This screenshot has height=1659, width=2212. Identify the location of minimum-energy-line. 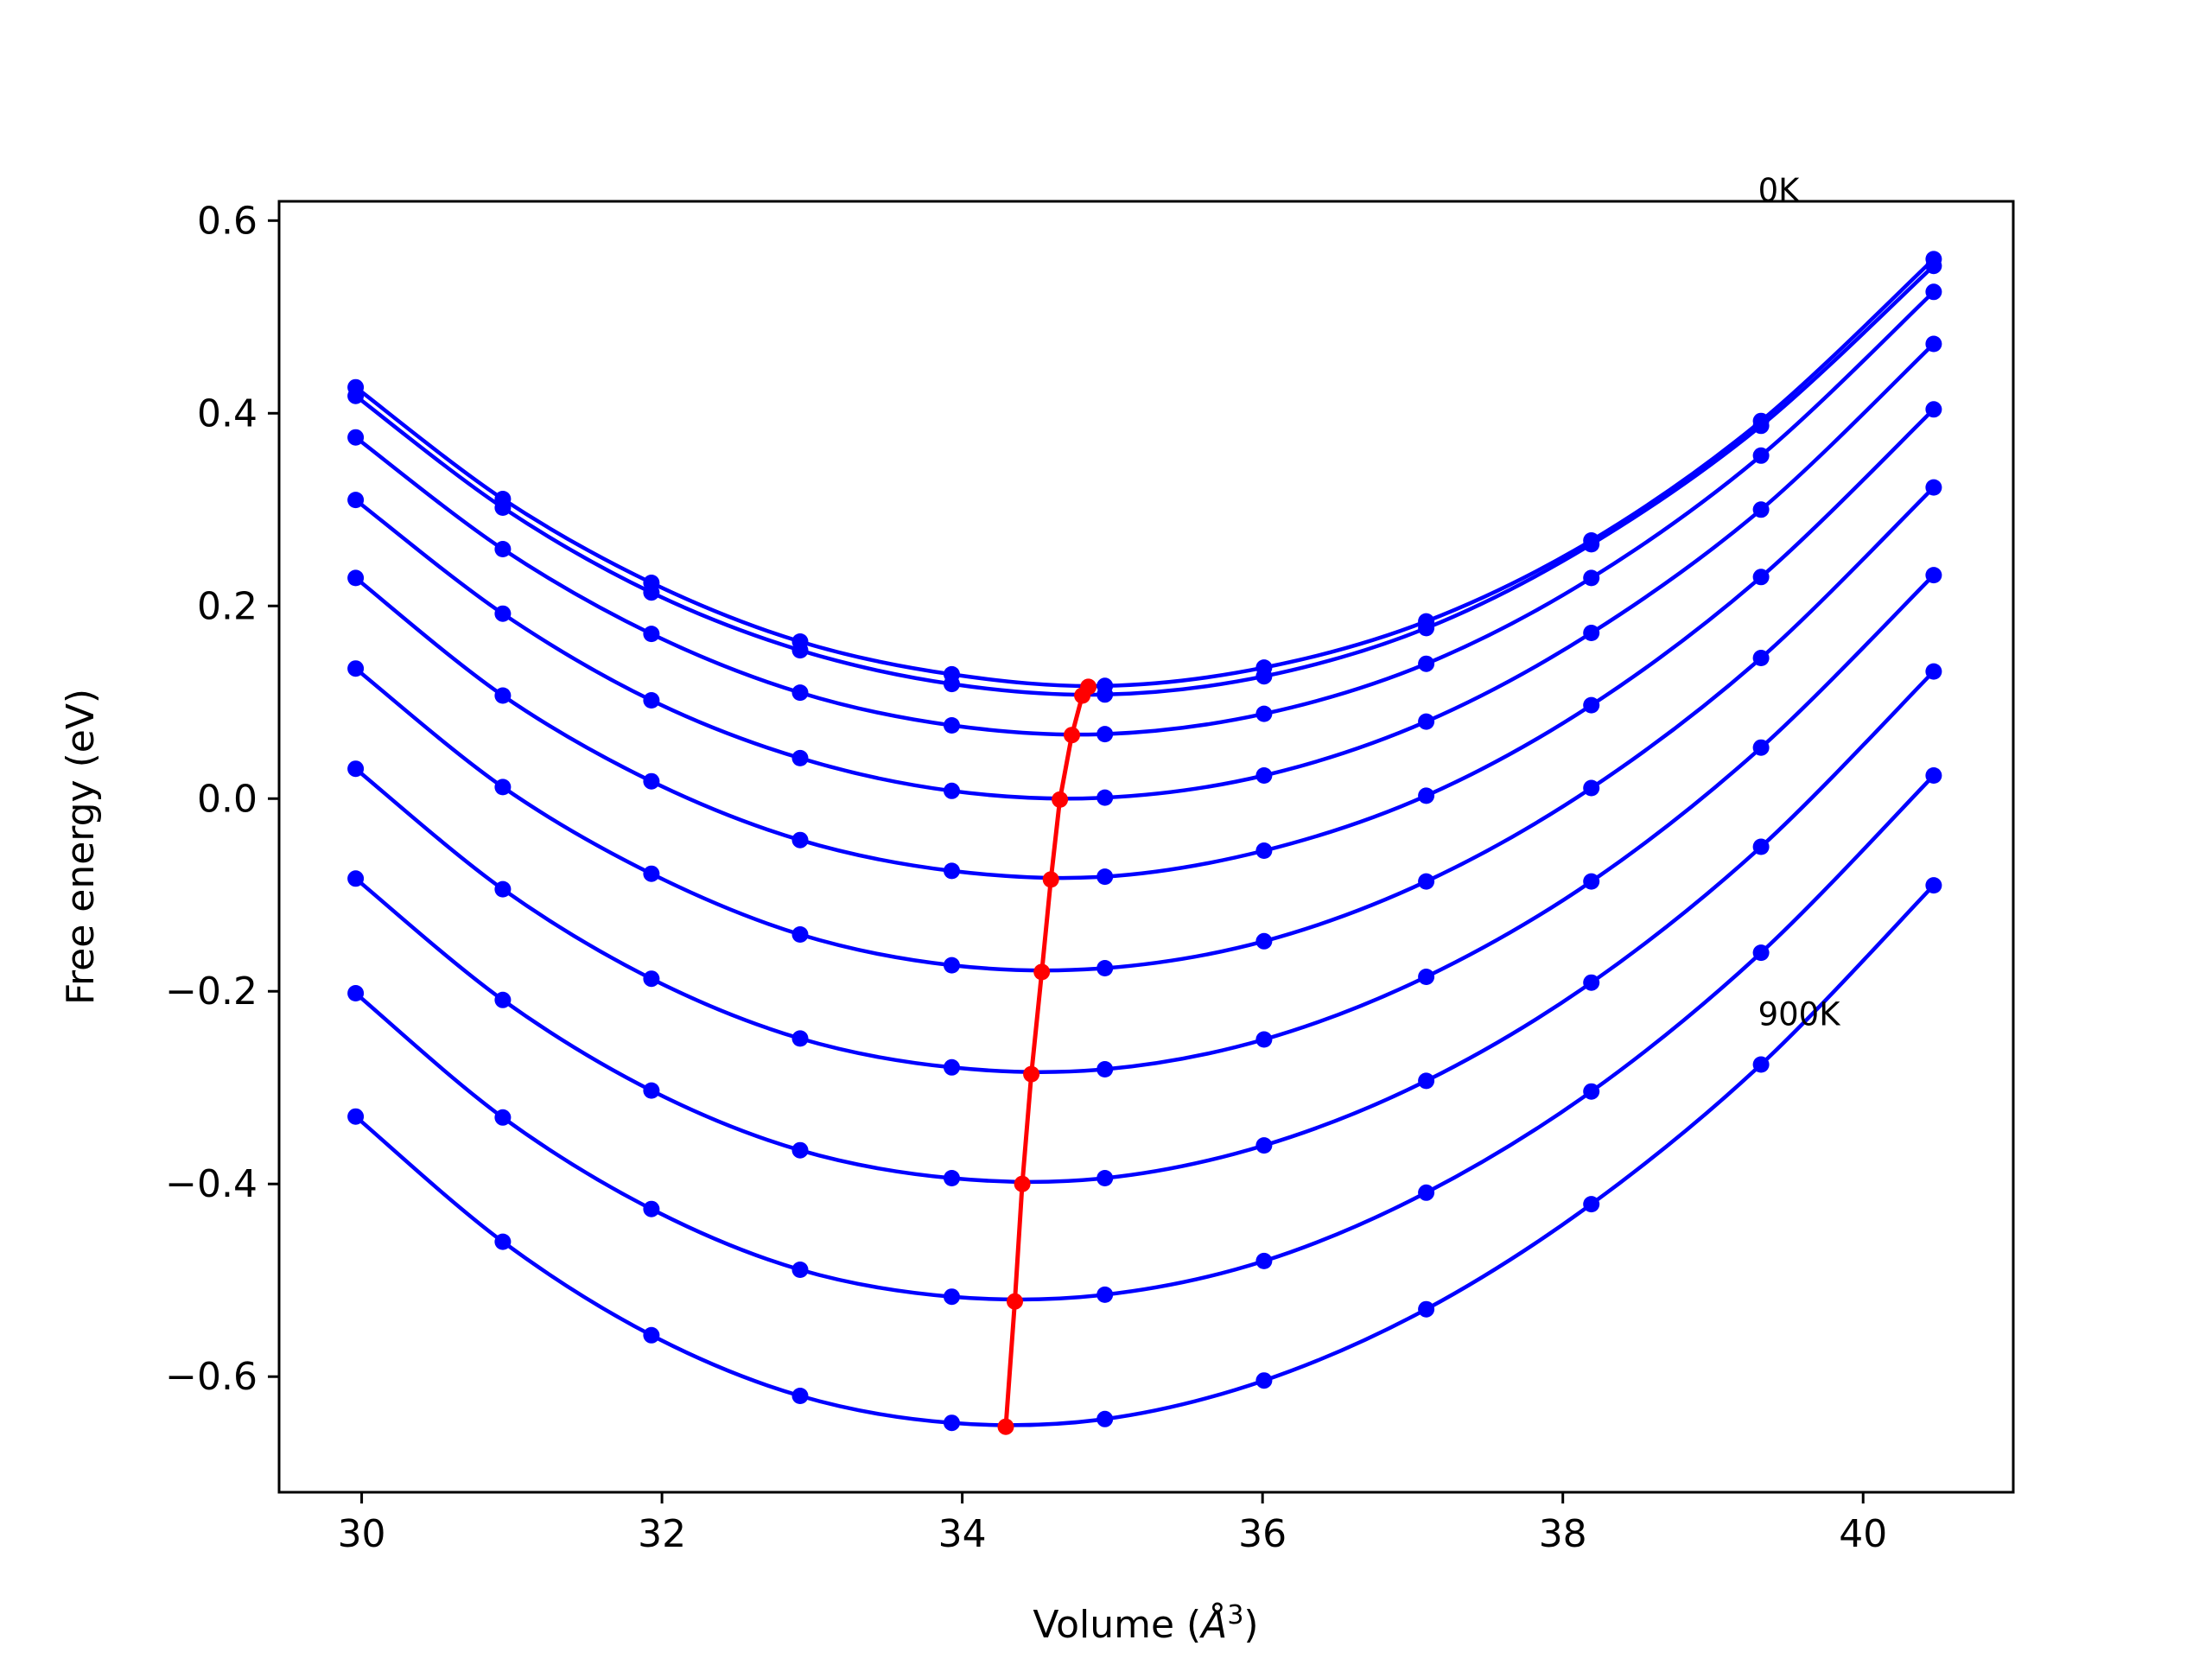
(1046, 1056).